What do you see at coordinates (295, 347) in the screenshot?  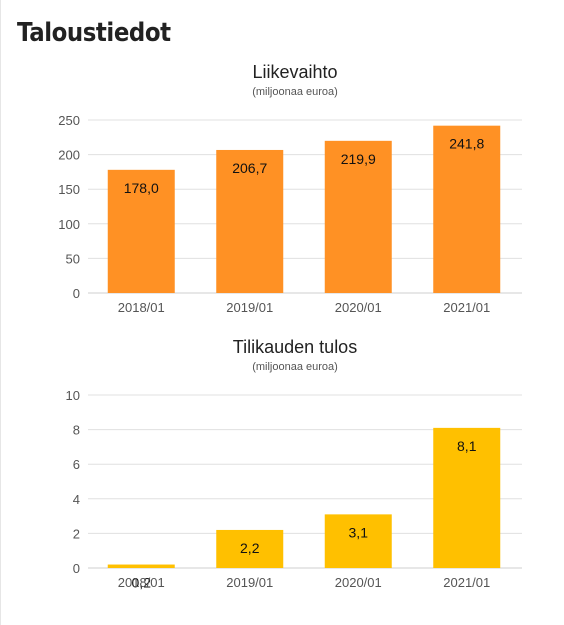 I see `chart-title: Tilikauden tulos` at bounding box center [295, 347].